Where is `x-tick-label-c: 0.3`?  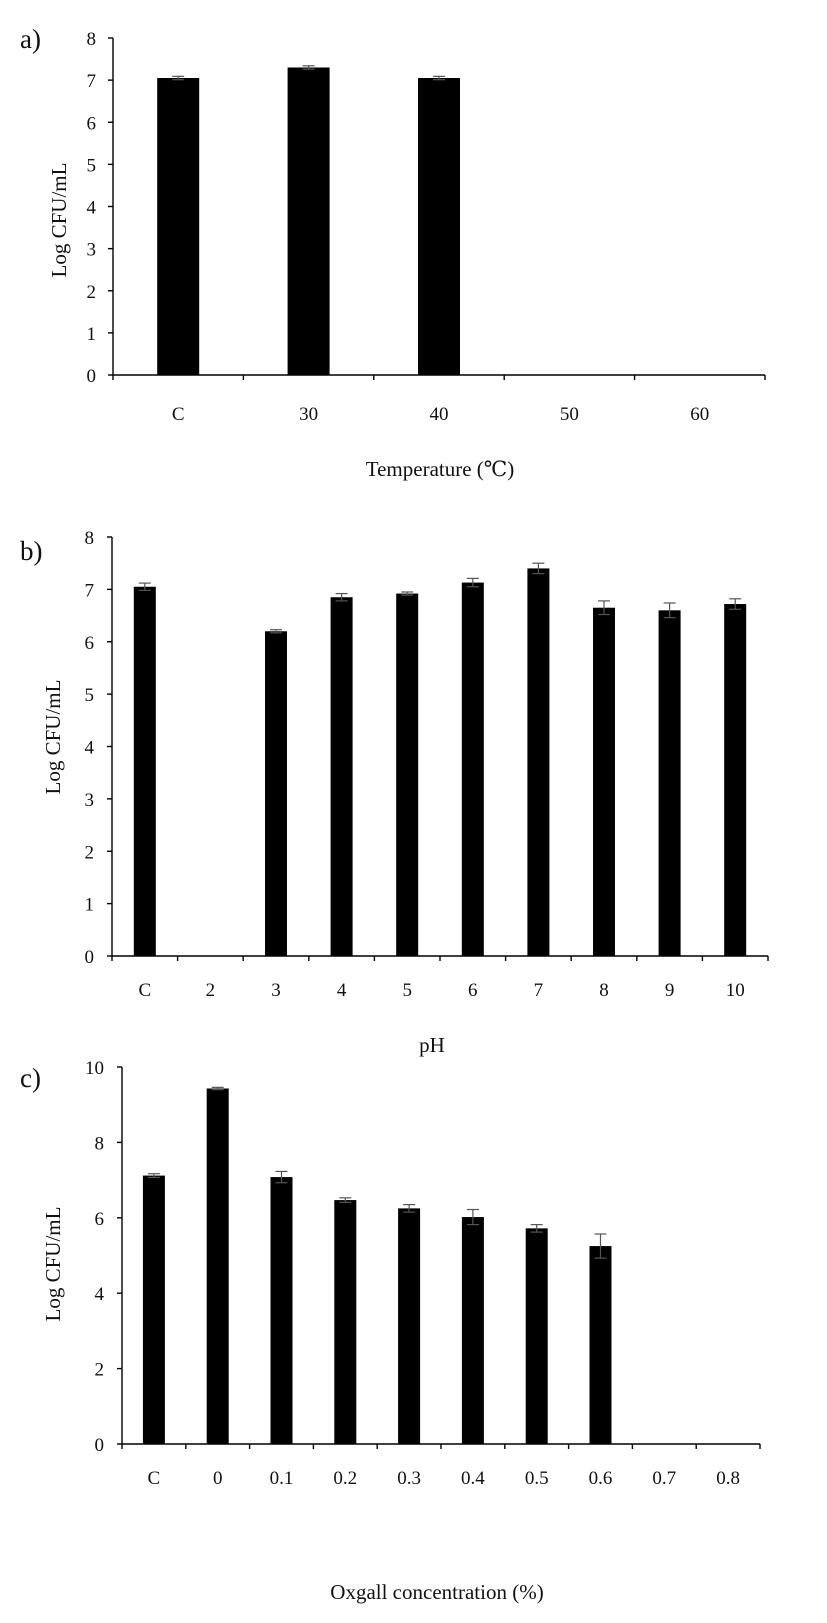 x-tick-label-c: 0.3 is located at coordinates (409, 1478).